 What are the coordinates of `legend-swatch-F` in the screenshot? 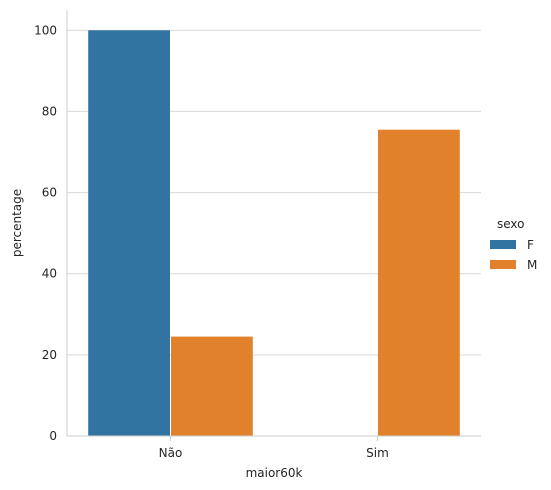 It's located at (503, 244).